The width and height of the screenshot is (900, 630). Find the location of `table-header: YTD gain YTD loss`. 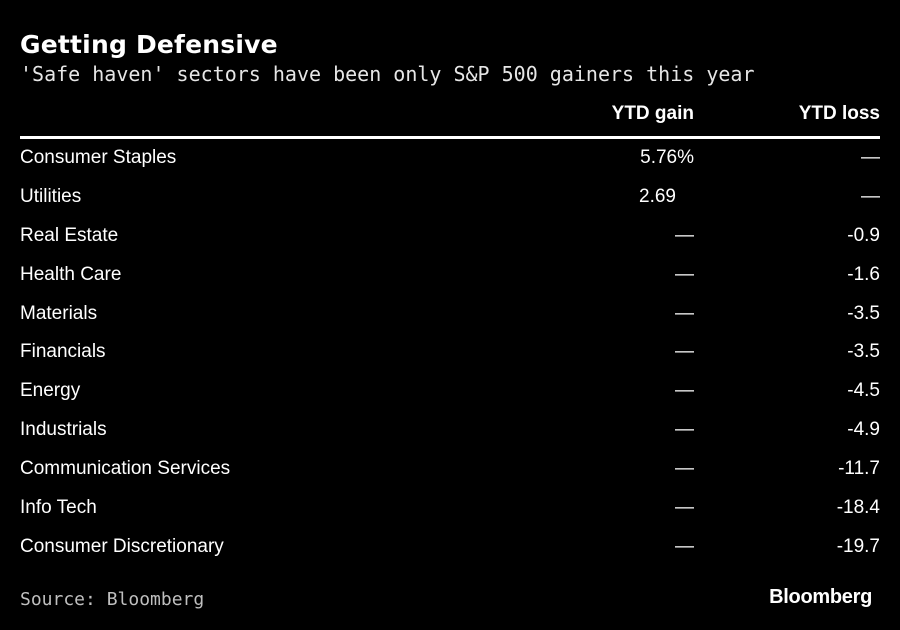

table-header: YTD gain YTD loss is located at coordinates (450, 116).